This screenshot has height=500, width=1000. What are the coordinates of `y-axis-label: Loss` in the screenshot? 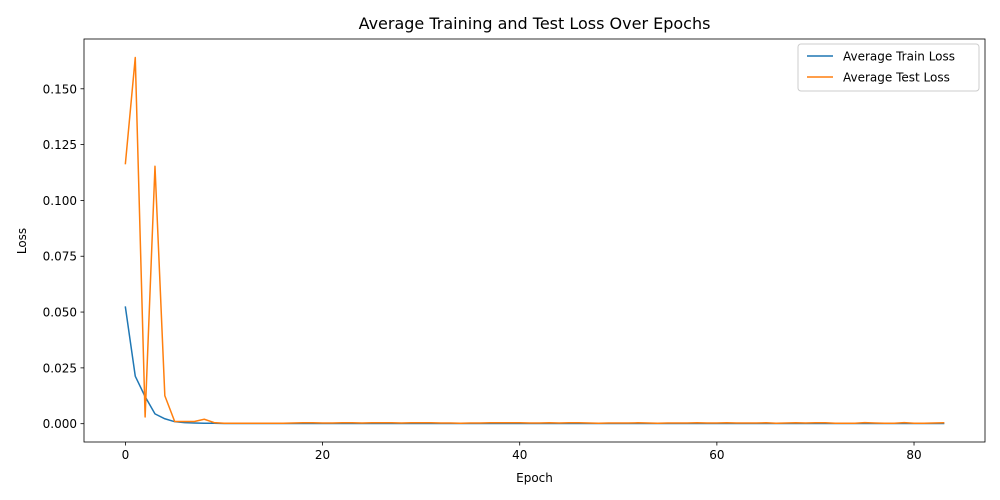 It's located at (22, 241).